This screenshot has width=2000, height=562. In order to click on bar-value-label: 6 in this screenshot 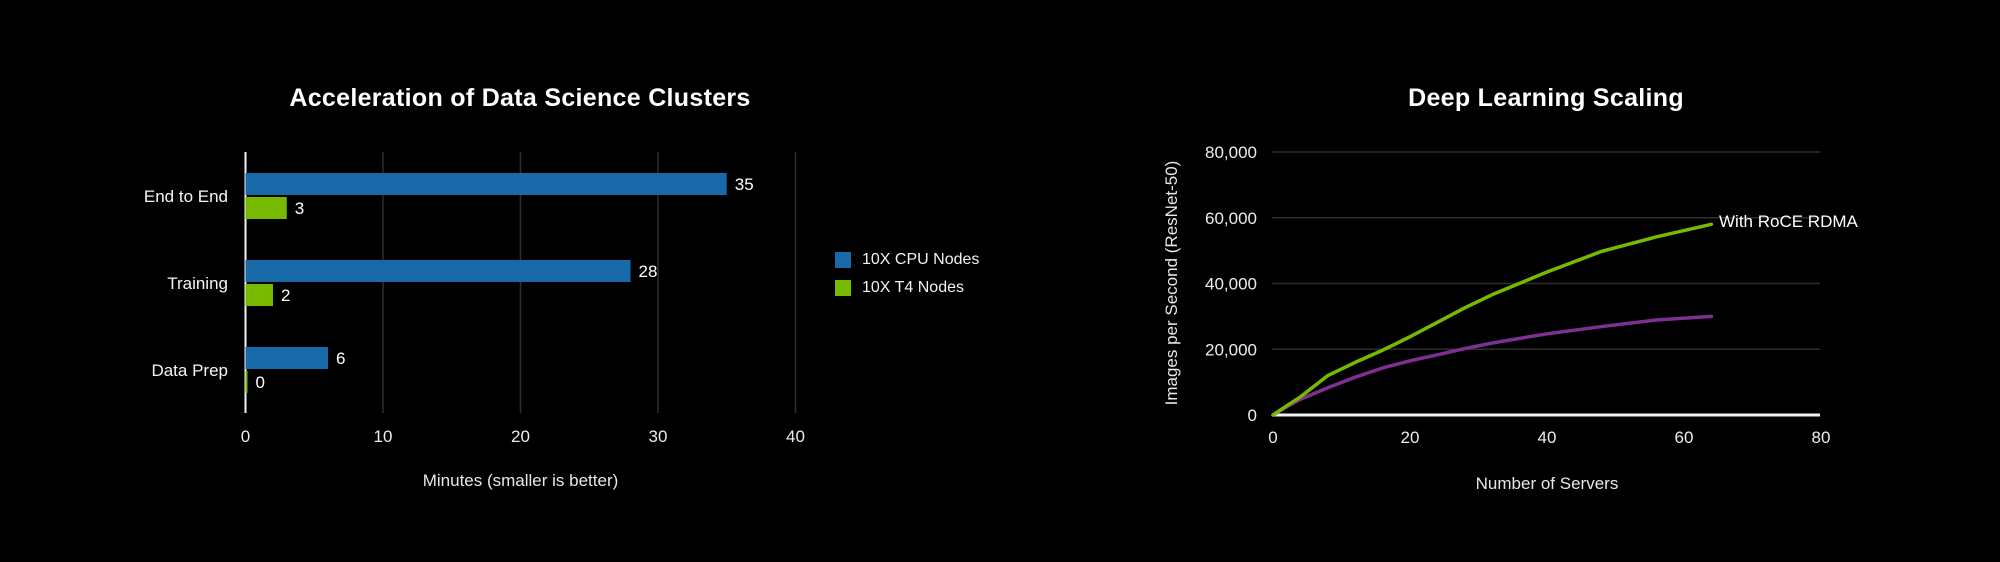, I will do `click(340, 358)`.